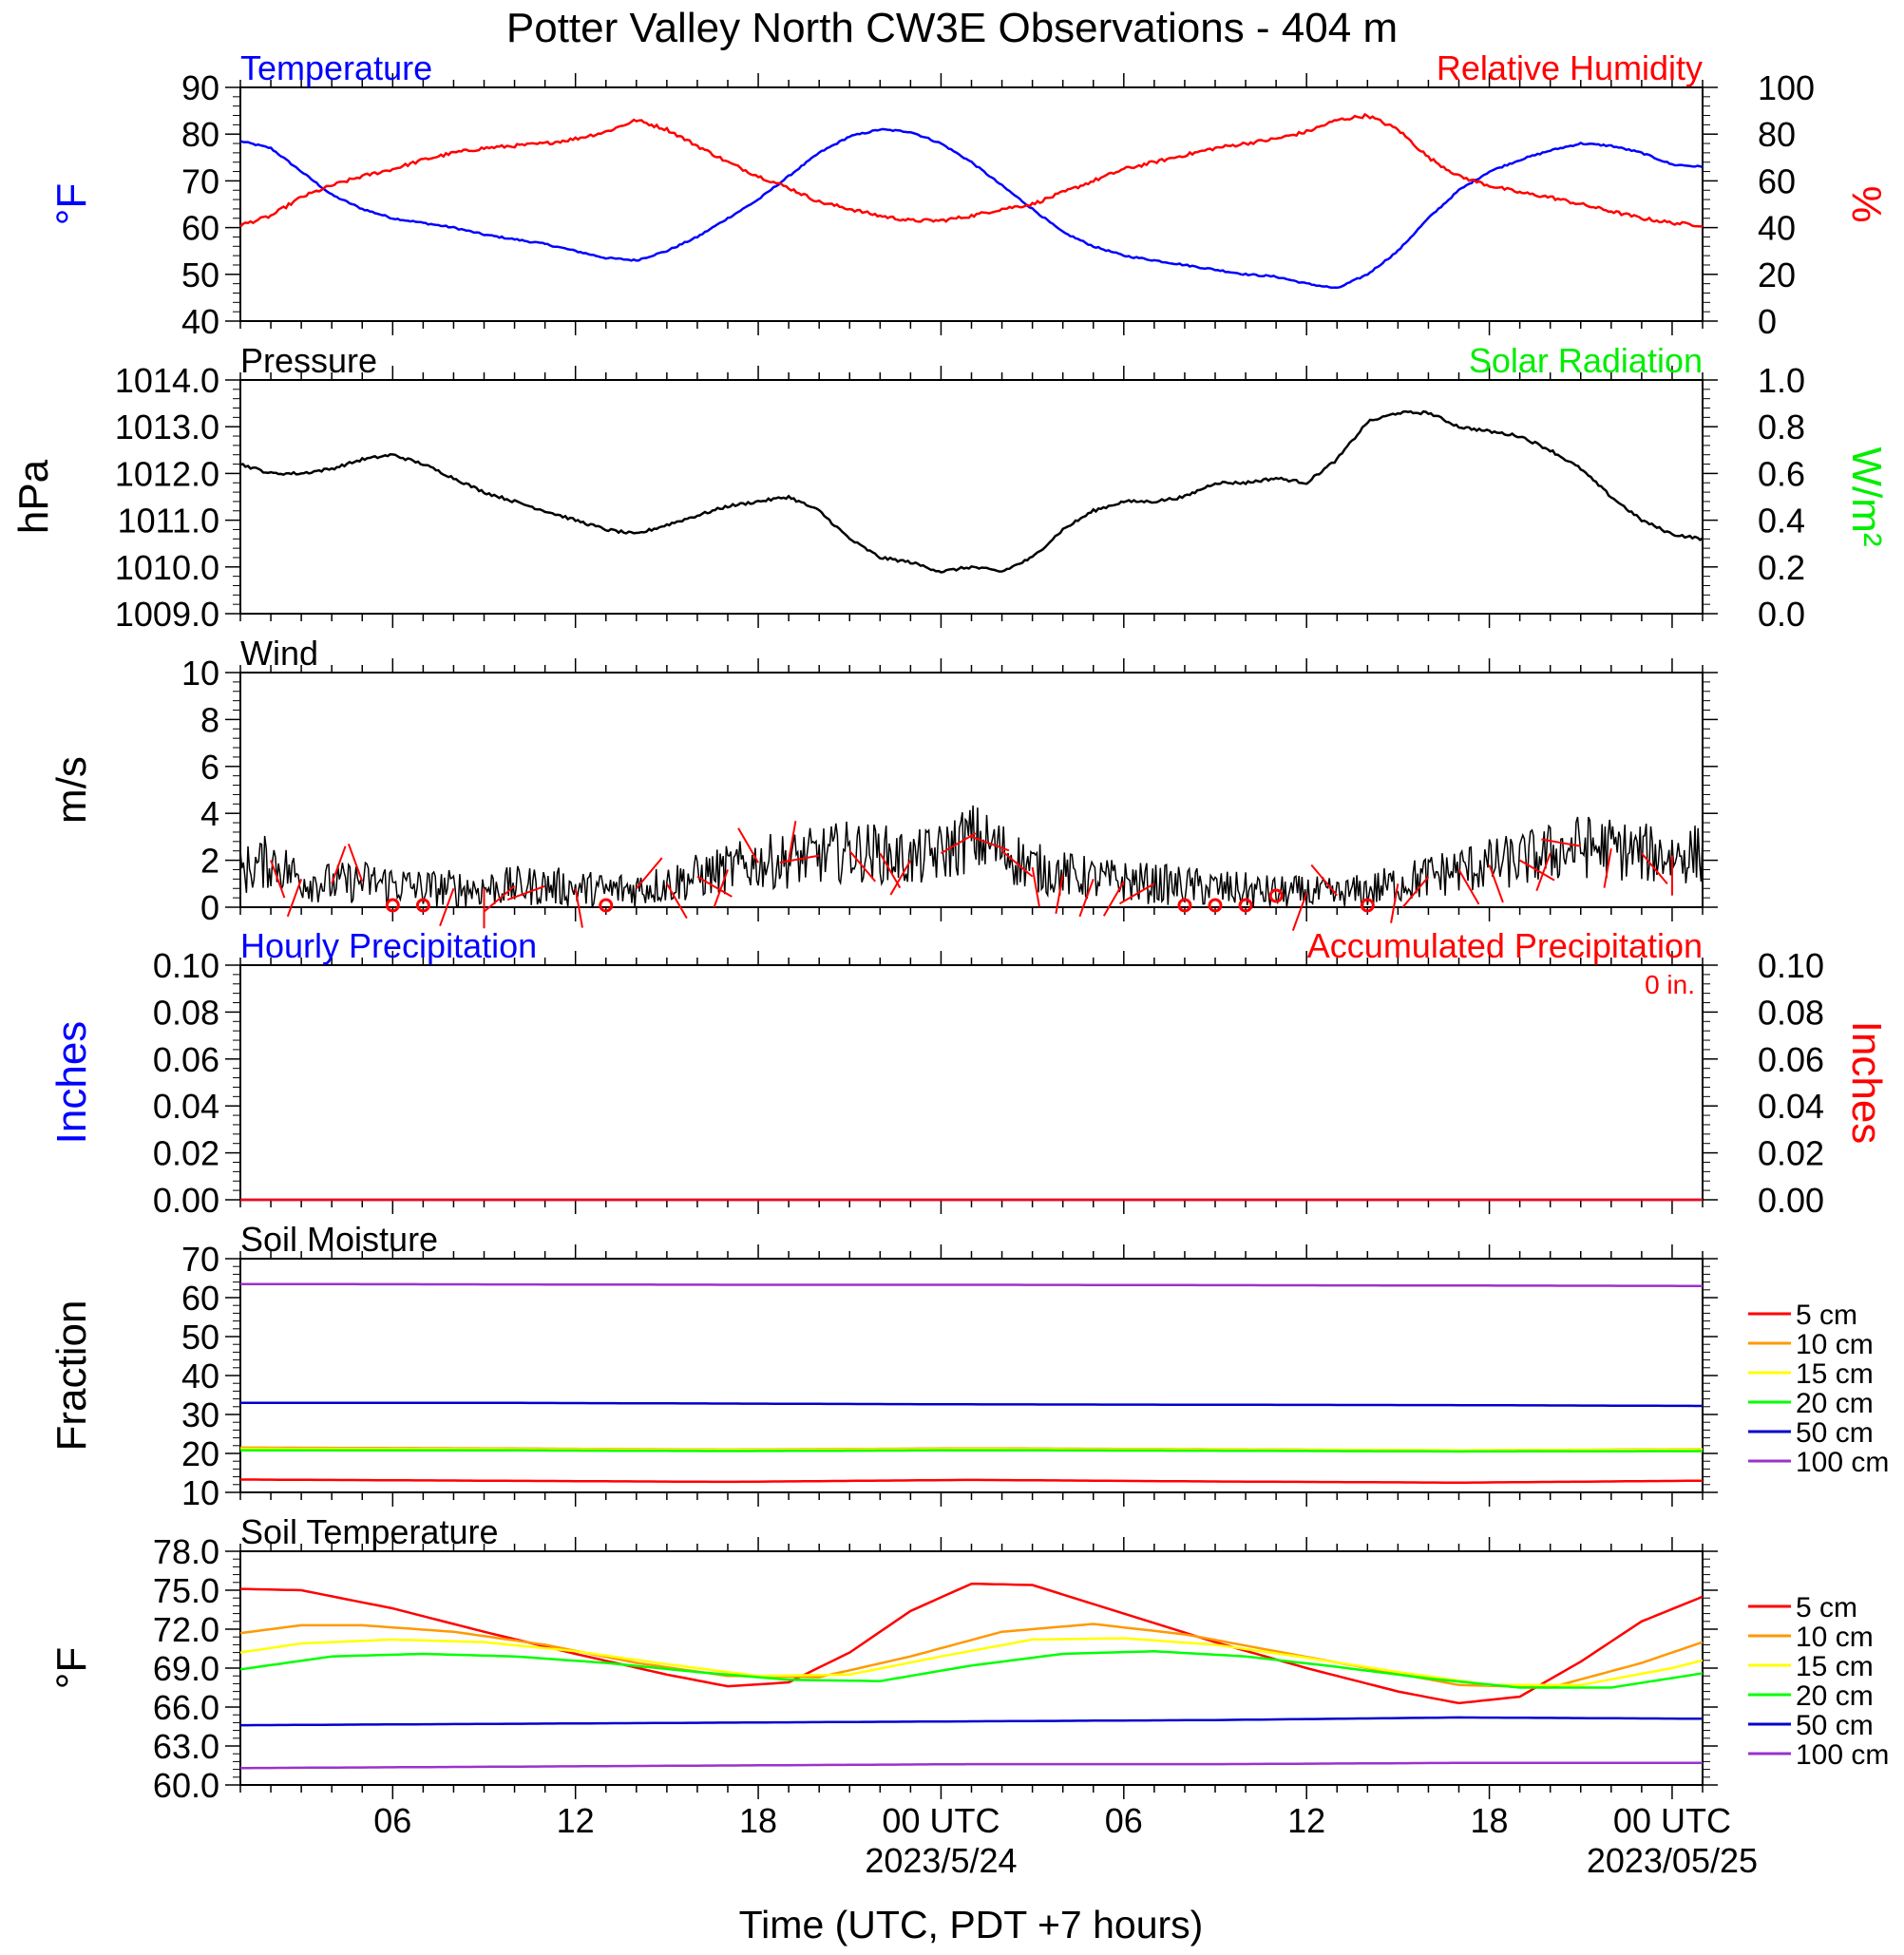 This screenshot has height=1955, width=1904. What do you see at coordinates (167, 614) in the screenshot?
I see `y-tick-label-left: 1009.0` at bounding box center [167, 614].